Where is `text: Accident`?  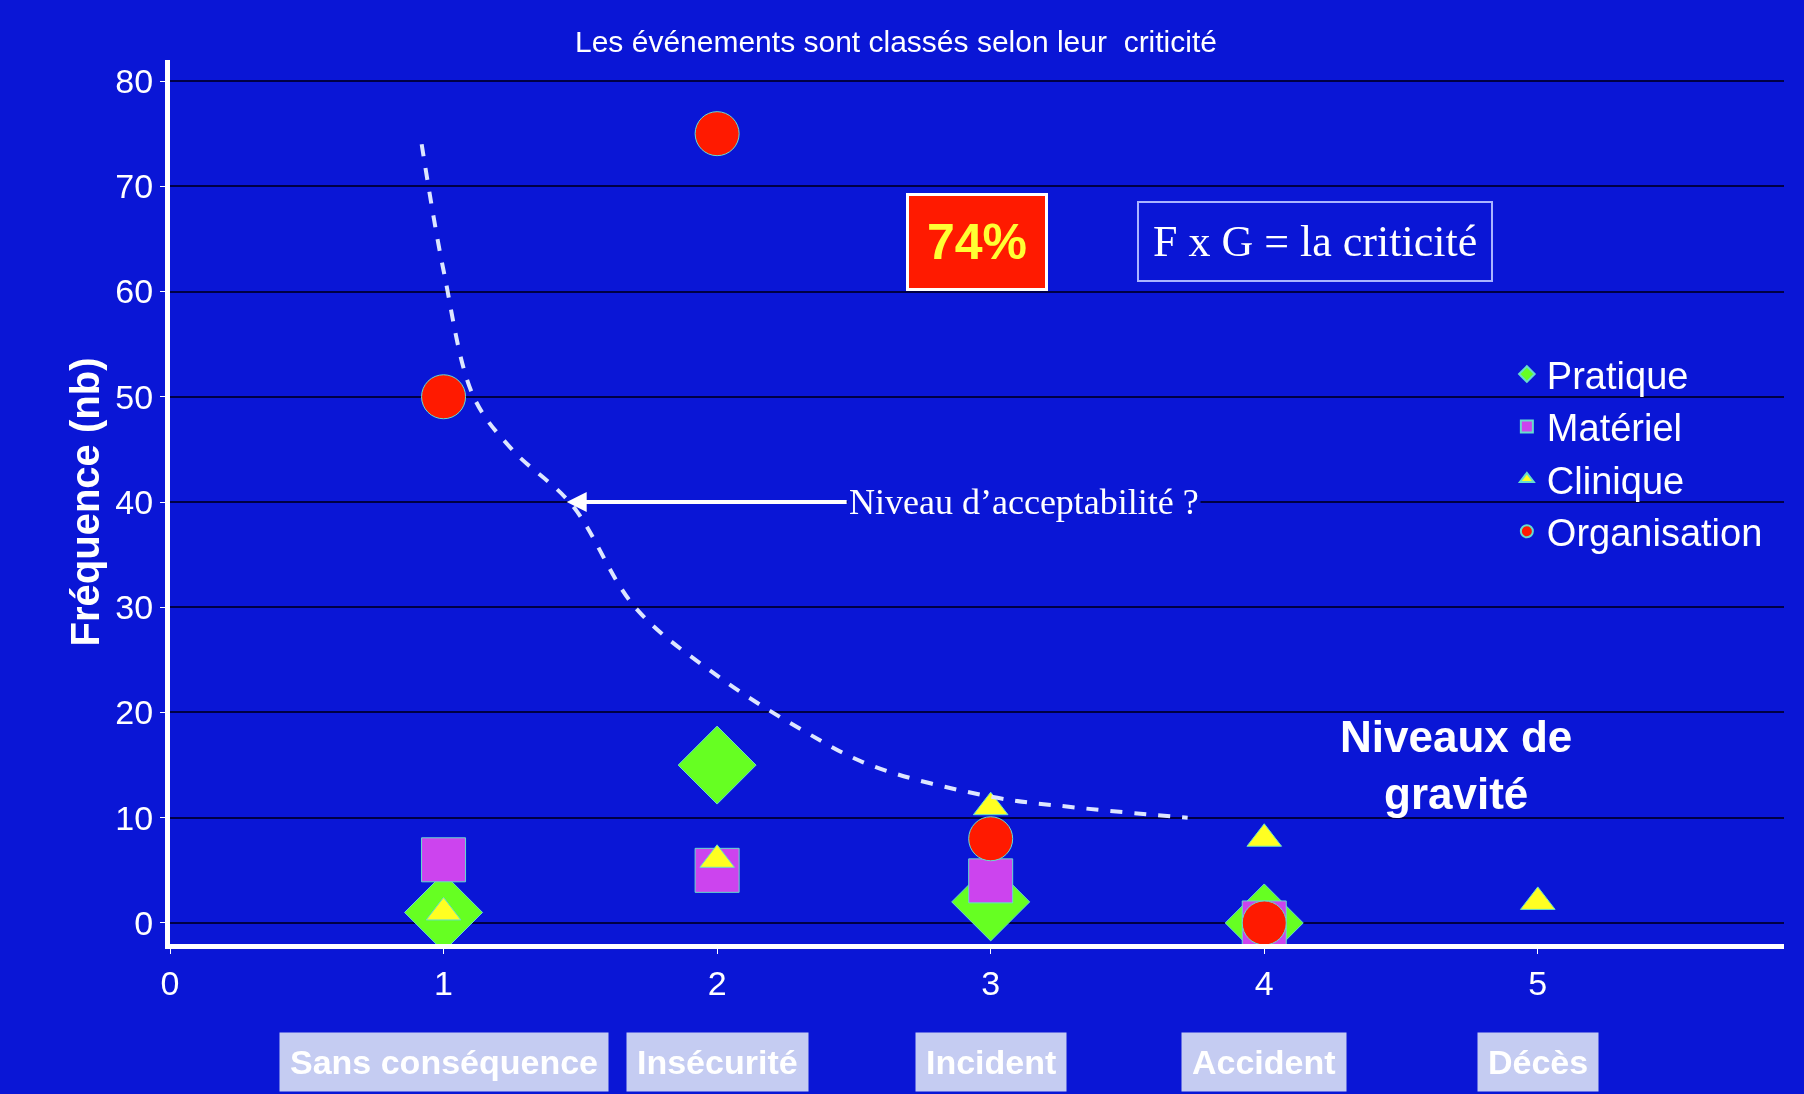 text: Accident is located at coordinates (1264, 1062).